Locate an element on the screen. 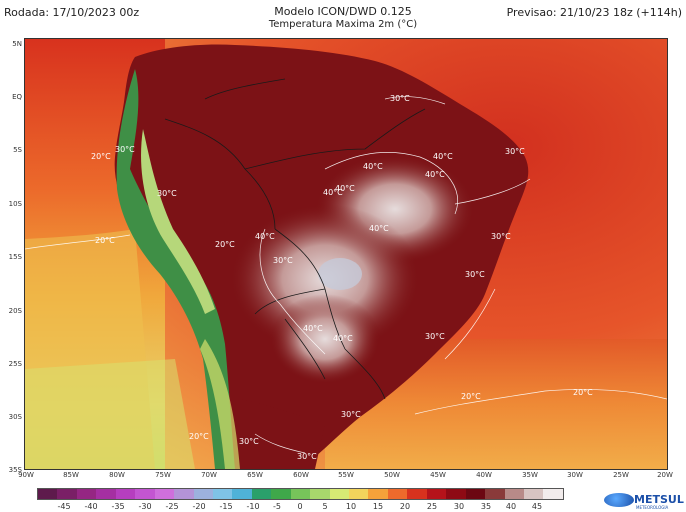 This screenshot has height=512, width=686. variable-title: Temperatura Maxima 2m (°C) is located at coordinates (343, 24).